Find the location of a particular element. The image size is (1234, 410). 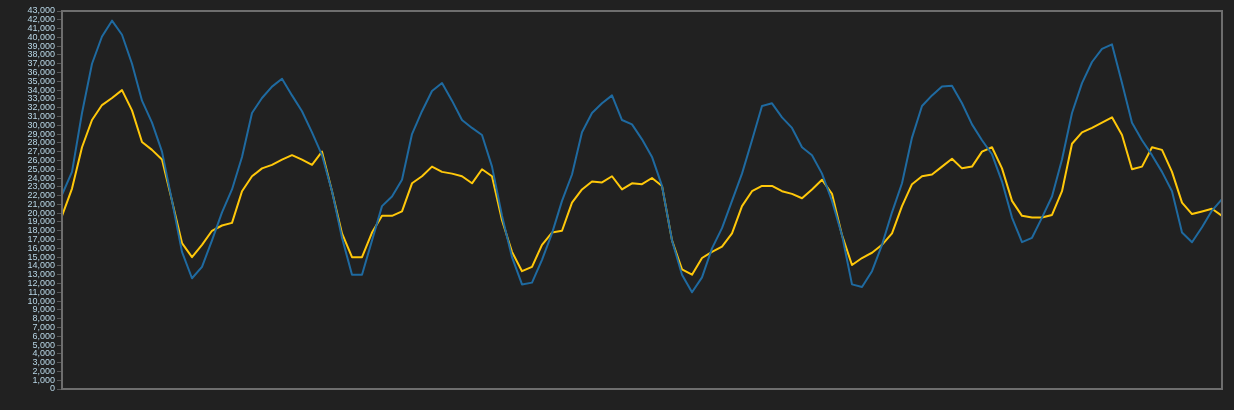

y-tick-label: 22,000 is located at coordinates (41, 195).